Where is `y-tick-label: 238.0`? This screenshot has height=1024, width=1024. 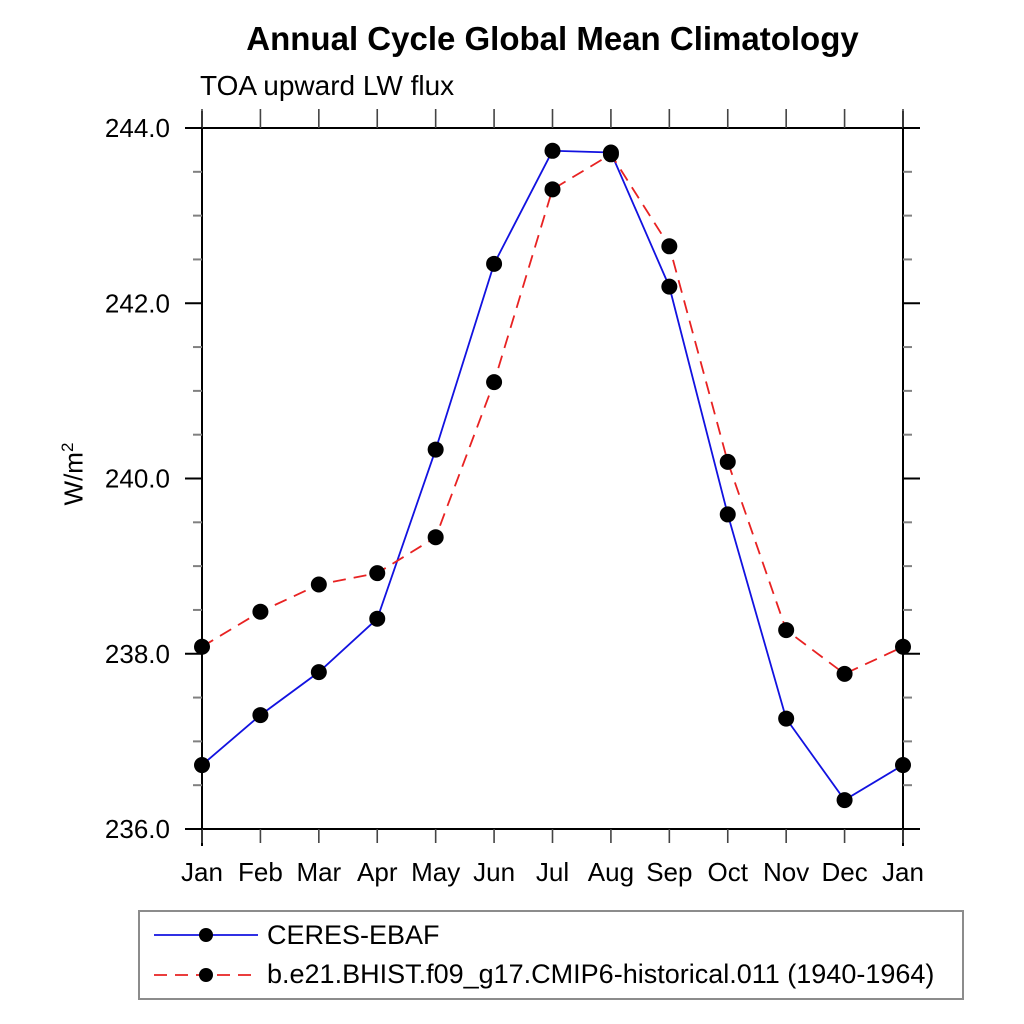
y-tick-label: 238.0 is located at coordinates (137, 654).